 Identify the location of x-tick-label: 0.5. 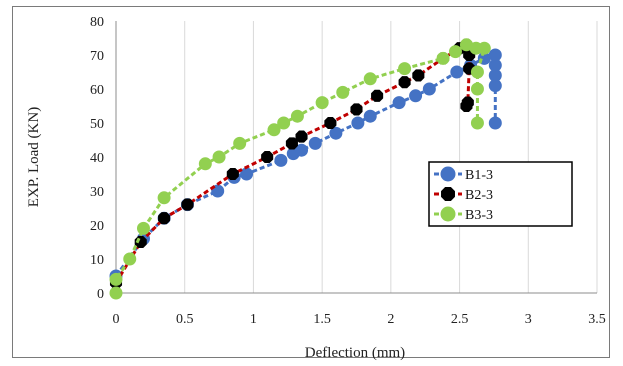
(185, 319).